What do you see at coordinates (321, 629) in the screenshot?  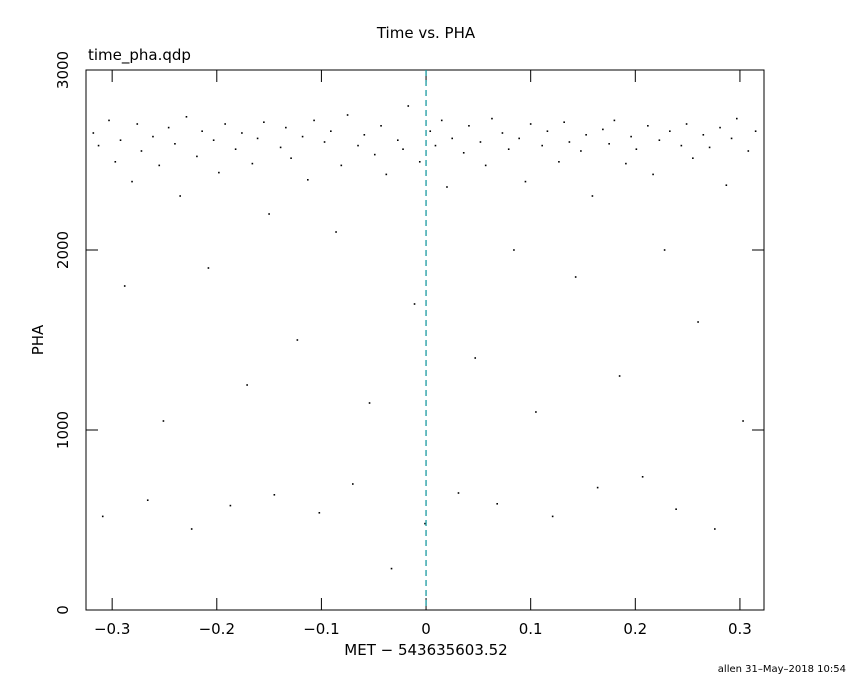 I see `x-tick-label: −0.1` at bounding box center [321, 629].